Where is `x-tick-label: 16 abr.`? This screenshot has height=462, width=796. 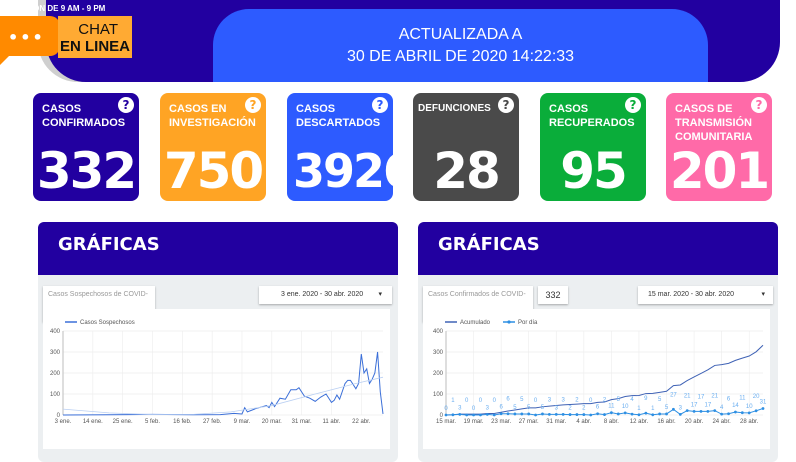
x-tick-label: 16 abr. is located at coordinates (666, 422).